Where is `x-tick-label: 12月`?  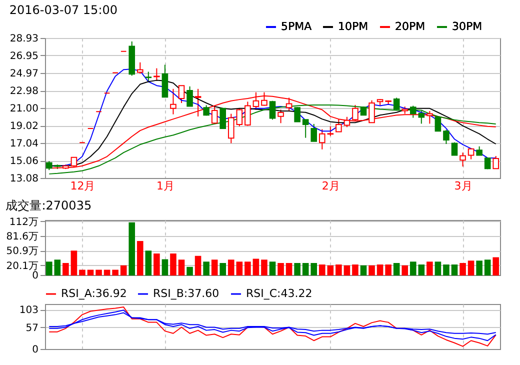 x-tick-label: 12月 is located at coordinates (83, 186).